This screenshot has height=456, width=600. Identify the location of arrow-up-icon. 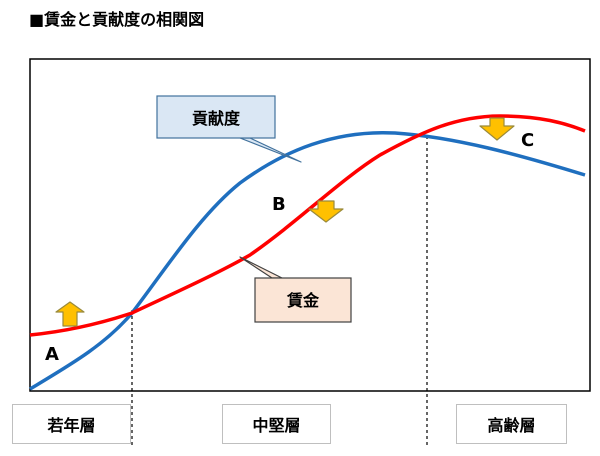
(70, 314).